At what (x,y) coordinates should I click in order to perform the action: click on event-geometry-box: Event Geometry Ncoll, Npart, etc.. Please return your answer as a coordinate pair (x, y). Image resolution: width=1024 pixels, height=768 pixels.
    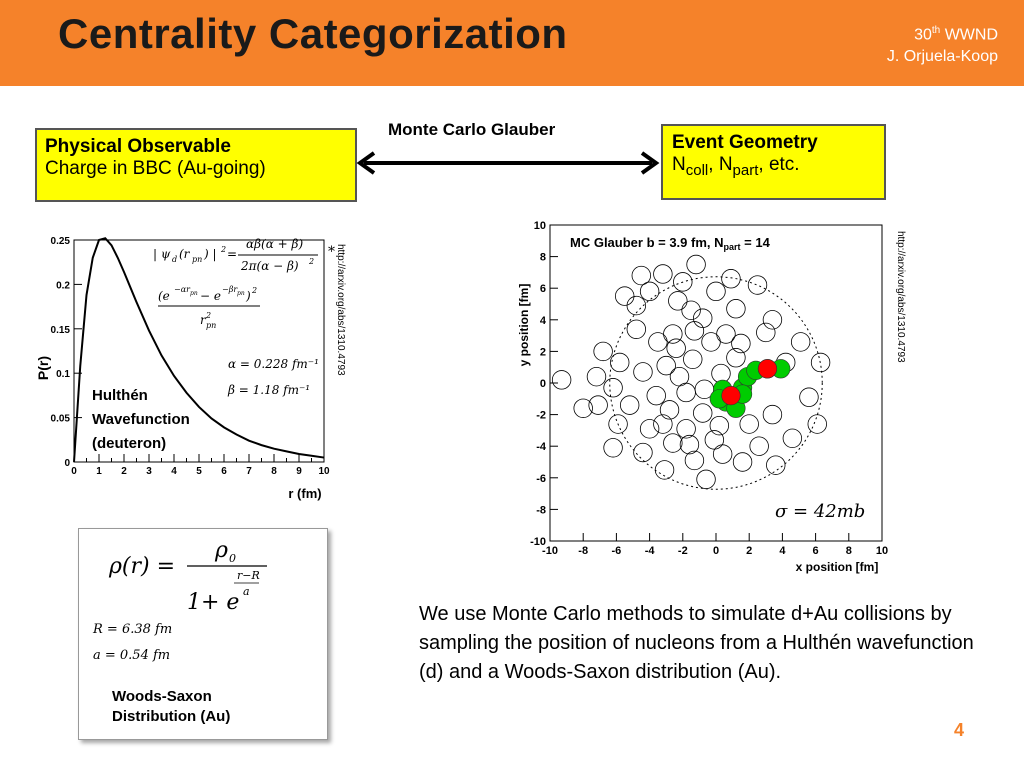
    Looking at the image, I should click on (773, 162).